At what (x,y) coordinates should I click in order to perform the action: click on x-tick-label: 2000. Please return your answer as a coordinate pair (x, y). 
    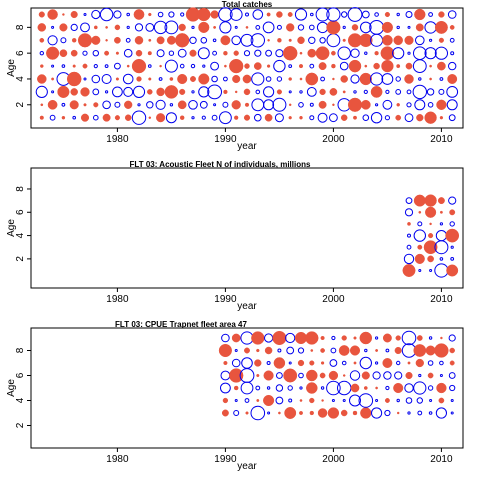
    Looking at the image, I should click on (333, 459).